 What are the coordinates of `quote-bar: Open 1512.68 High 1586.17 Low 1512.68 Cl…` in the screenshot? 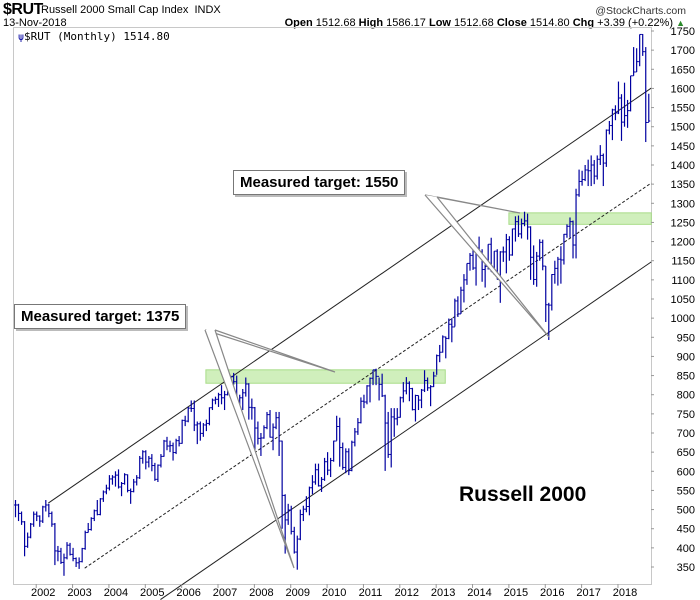 It's located at (485, 23).